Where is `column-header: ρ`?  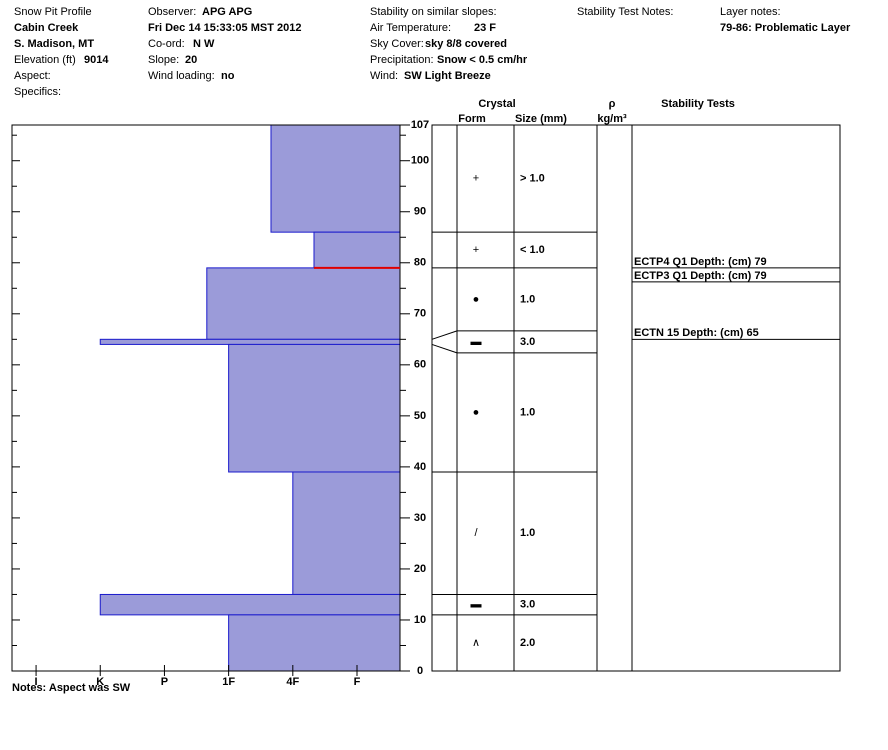 column-header: ρ is located at coordinates (612, 104).